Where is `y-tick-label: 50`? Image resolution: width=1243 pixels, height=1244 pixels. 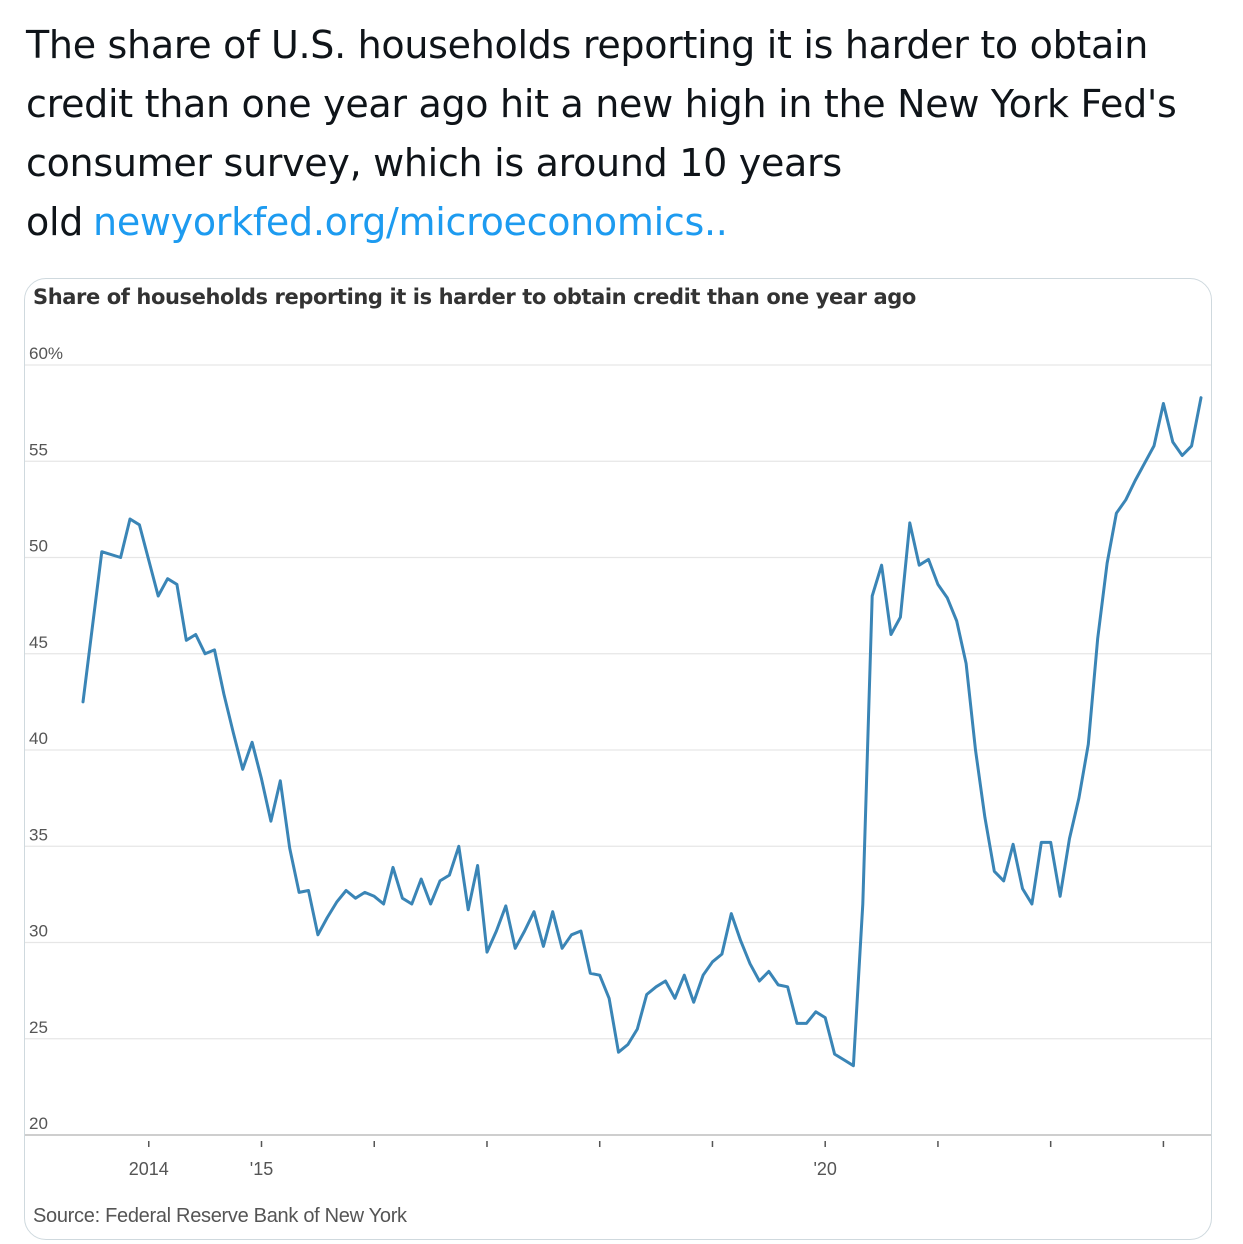
y-tick-label: 50 is located at coordinates (38, 546).